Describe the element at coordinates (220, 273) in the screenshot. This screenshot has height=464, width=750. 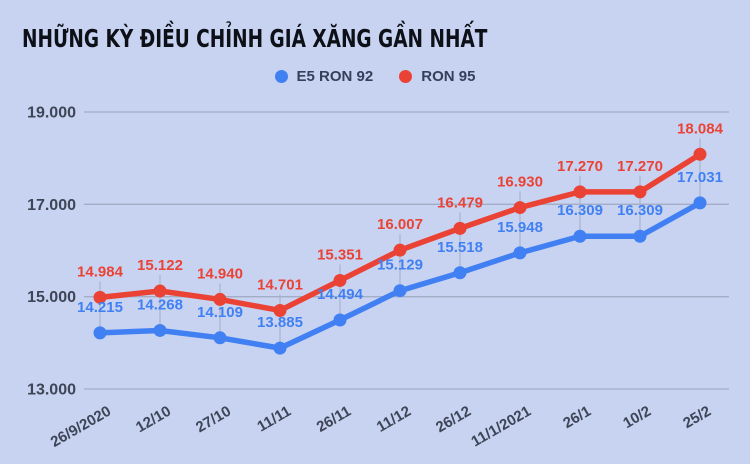
I see `data-point-label-ron-95: 14.940` at that location.